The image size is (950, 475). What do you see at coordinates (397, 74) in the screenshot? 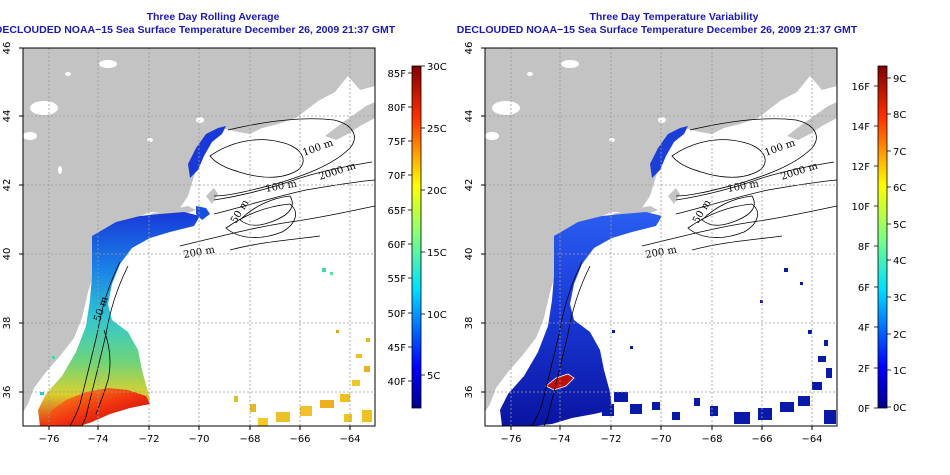
I see `colorbar-label-f: 85F` at bounding box center [397, 74].